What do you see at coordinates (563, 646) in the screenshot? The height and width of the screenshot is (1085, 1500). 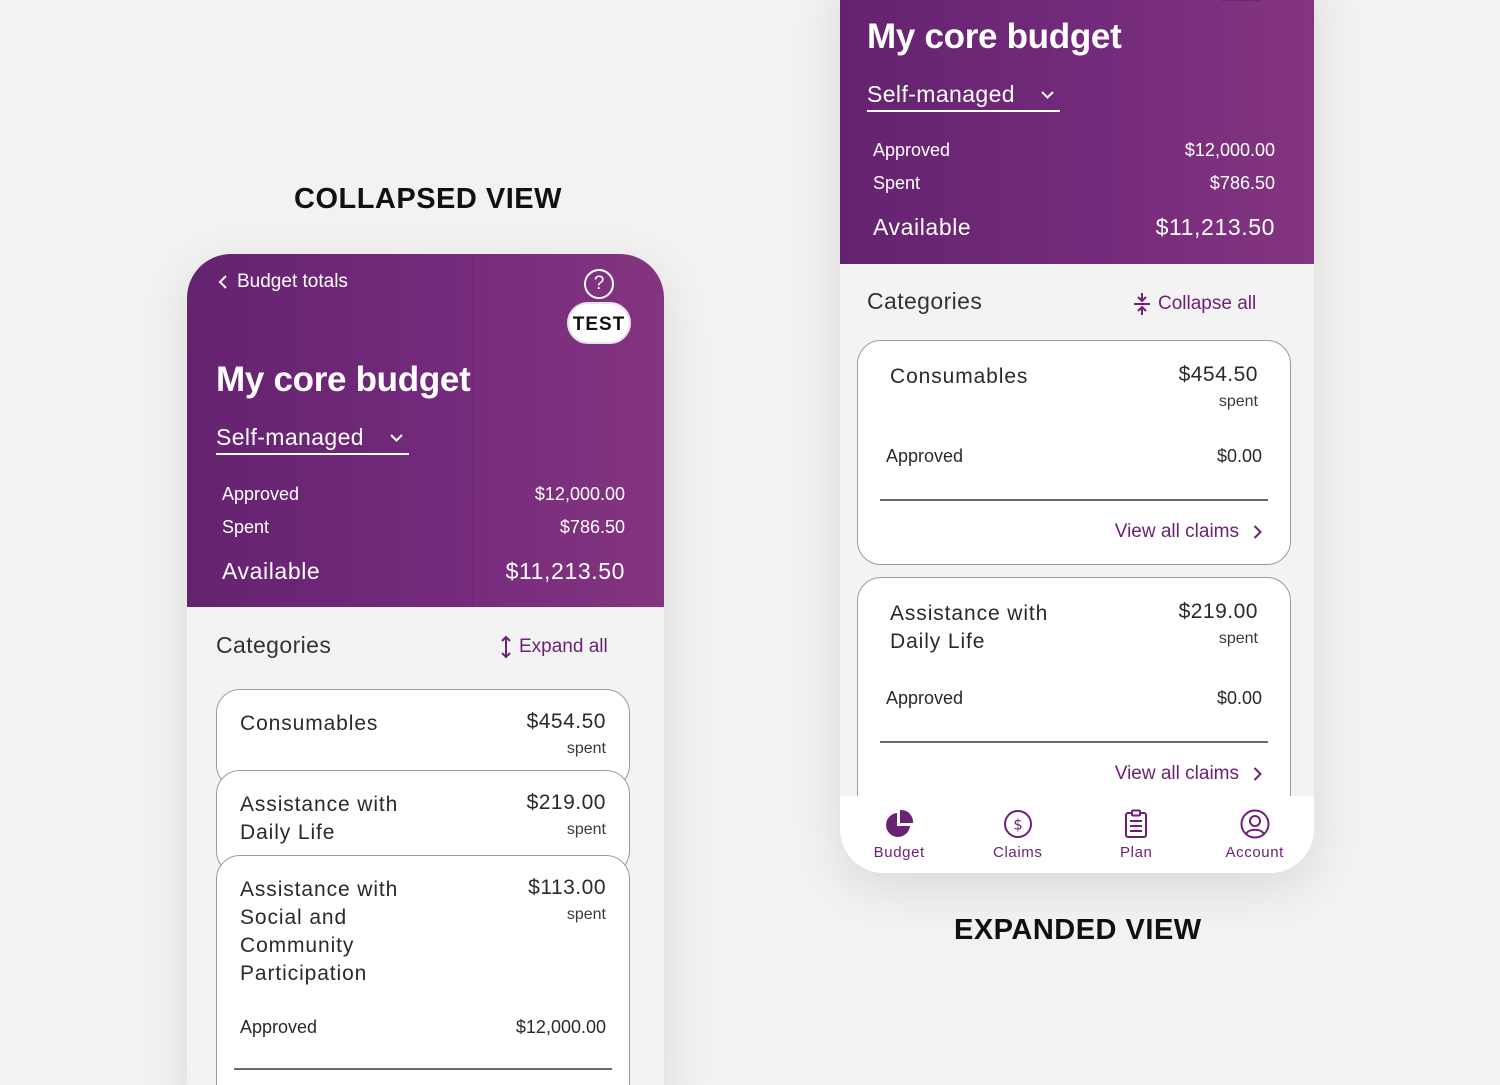 I see `expand-all-label: Expand all` at bounding box center [563, 646].